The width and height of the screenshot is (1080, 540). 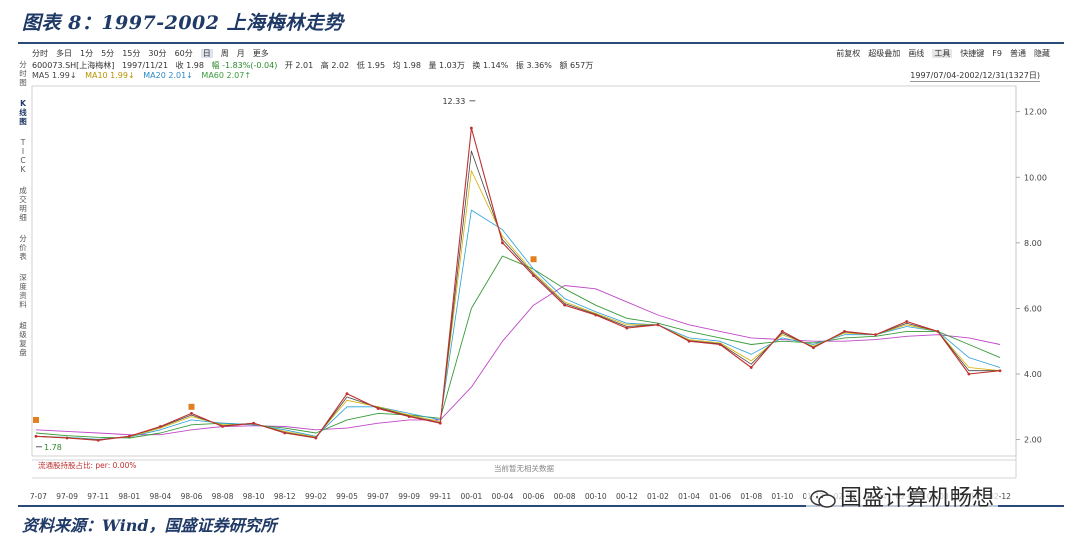 I want to click on x-tick-label-10: 99-05, so click(x=347, y=496).